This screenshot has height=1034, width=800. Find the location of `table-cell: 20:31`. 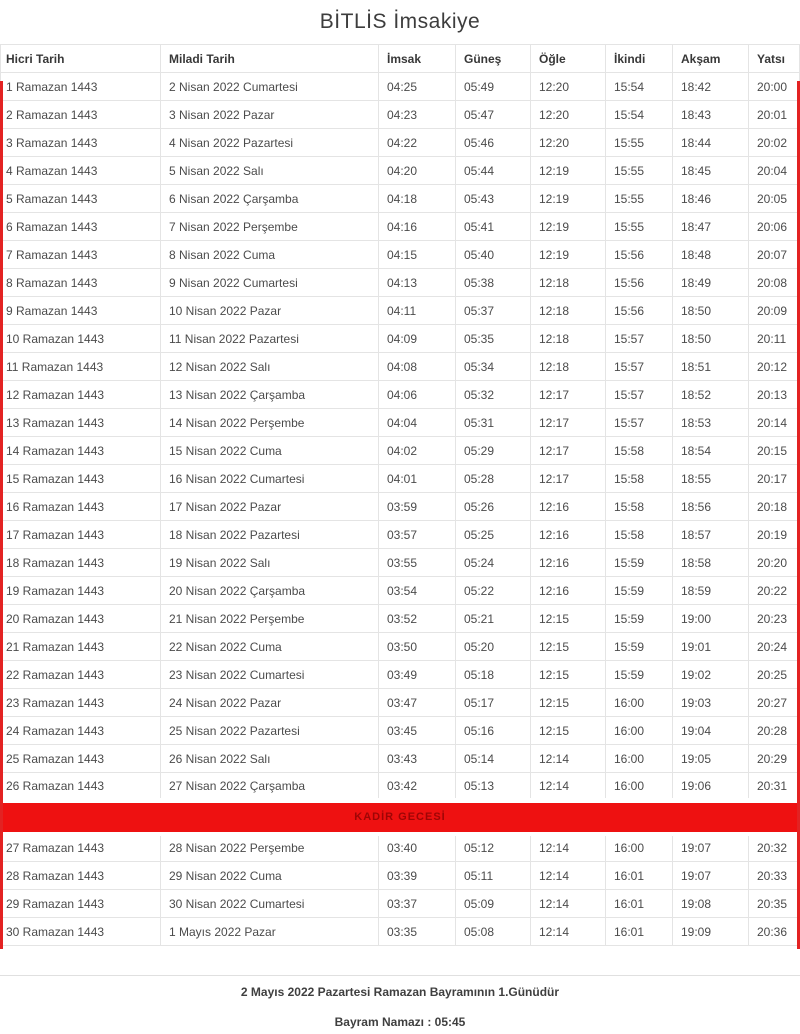

table-cell: 20:31 is located at coordinates (774, 786).